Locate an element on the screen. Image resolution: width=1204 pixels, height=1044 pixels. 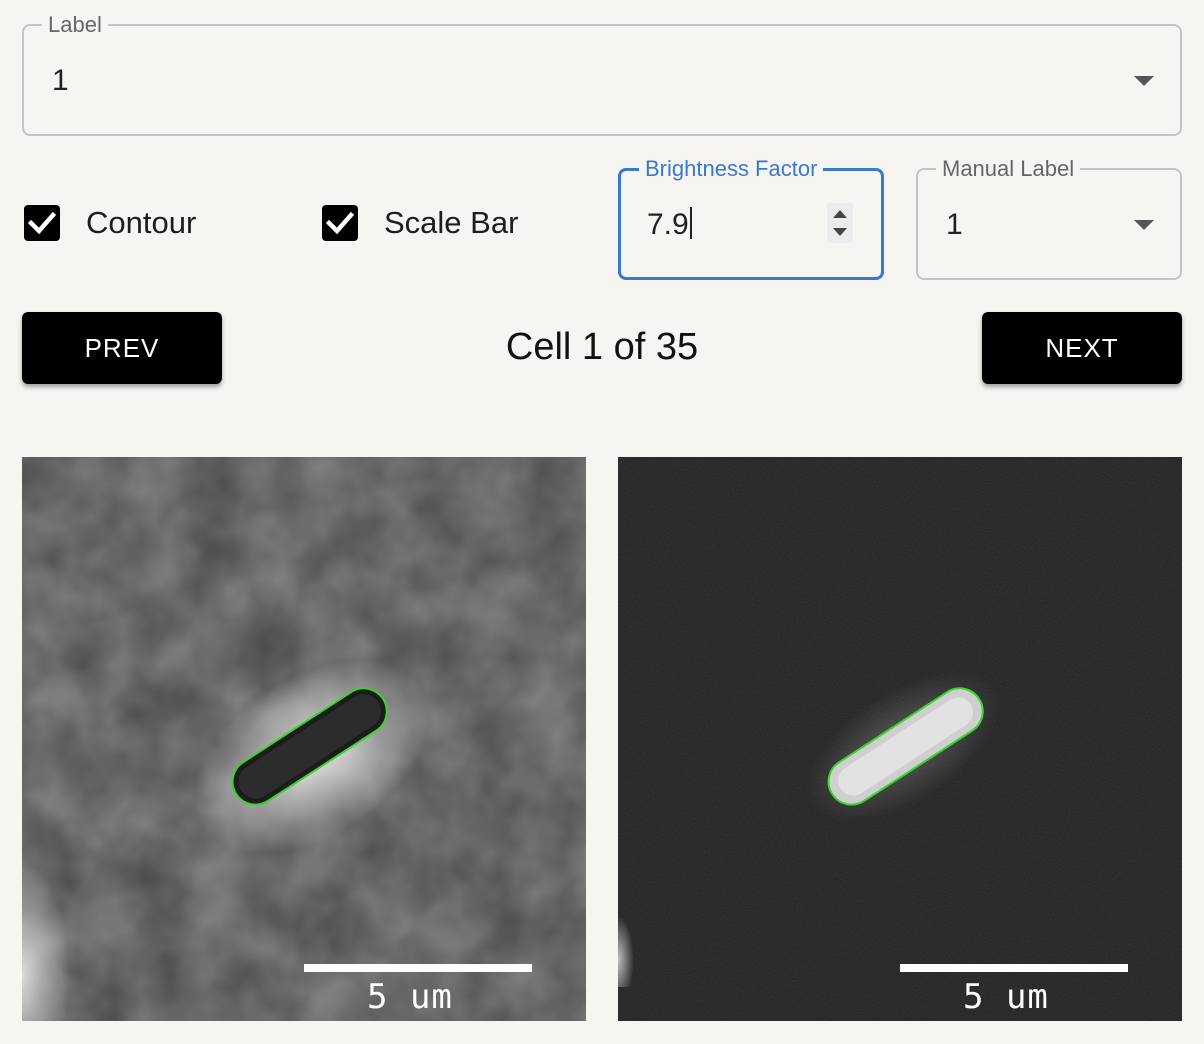
spin-up-icon is located at coordinates (840, 214).